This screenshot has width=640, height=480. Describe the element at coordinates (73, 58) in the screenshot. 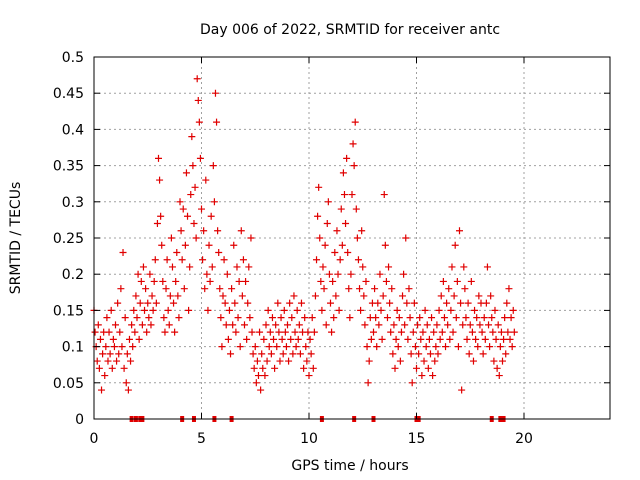

I see `y-tick-label: 0.5` at that location.